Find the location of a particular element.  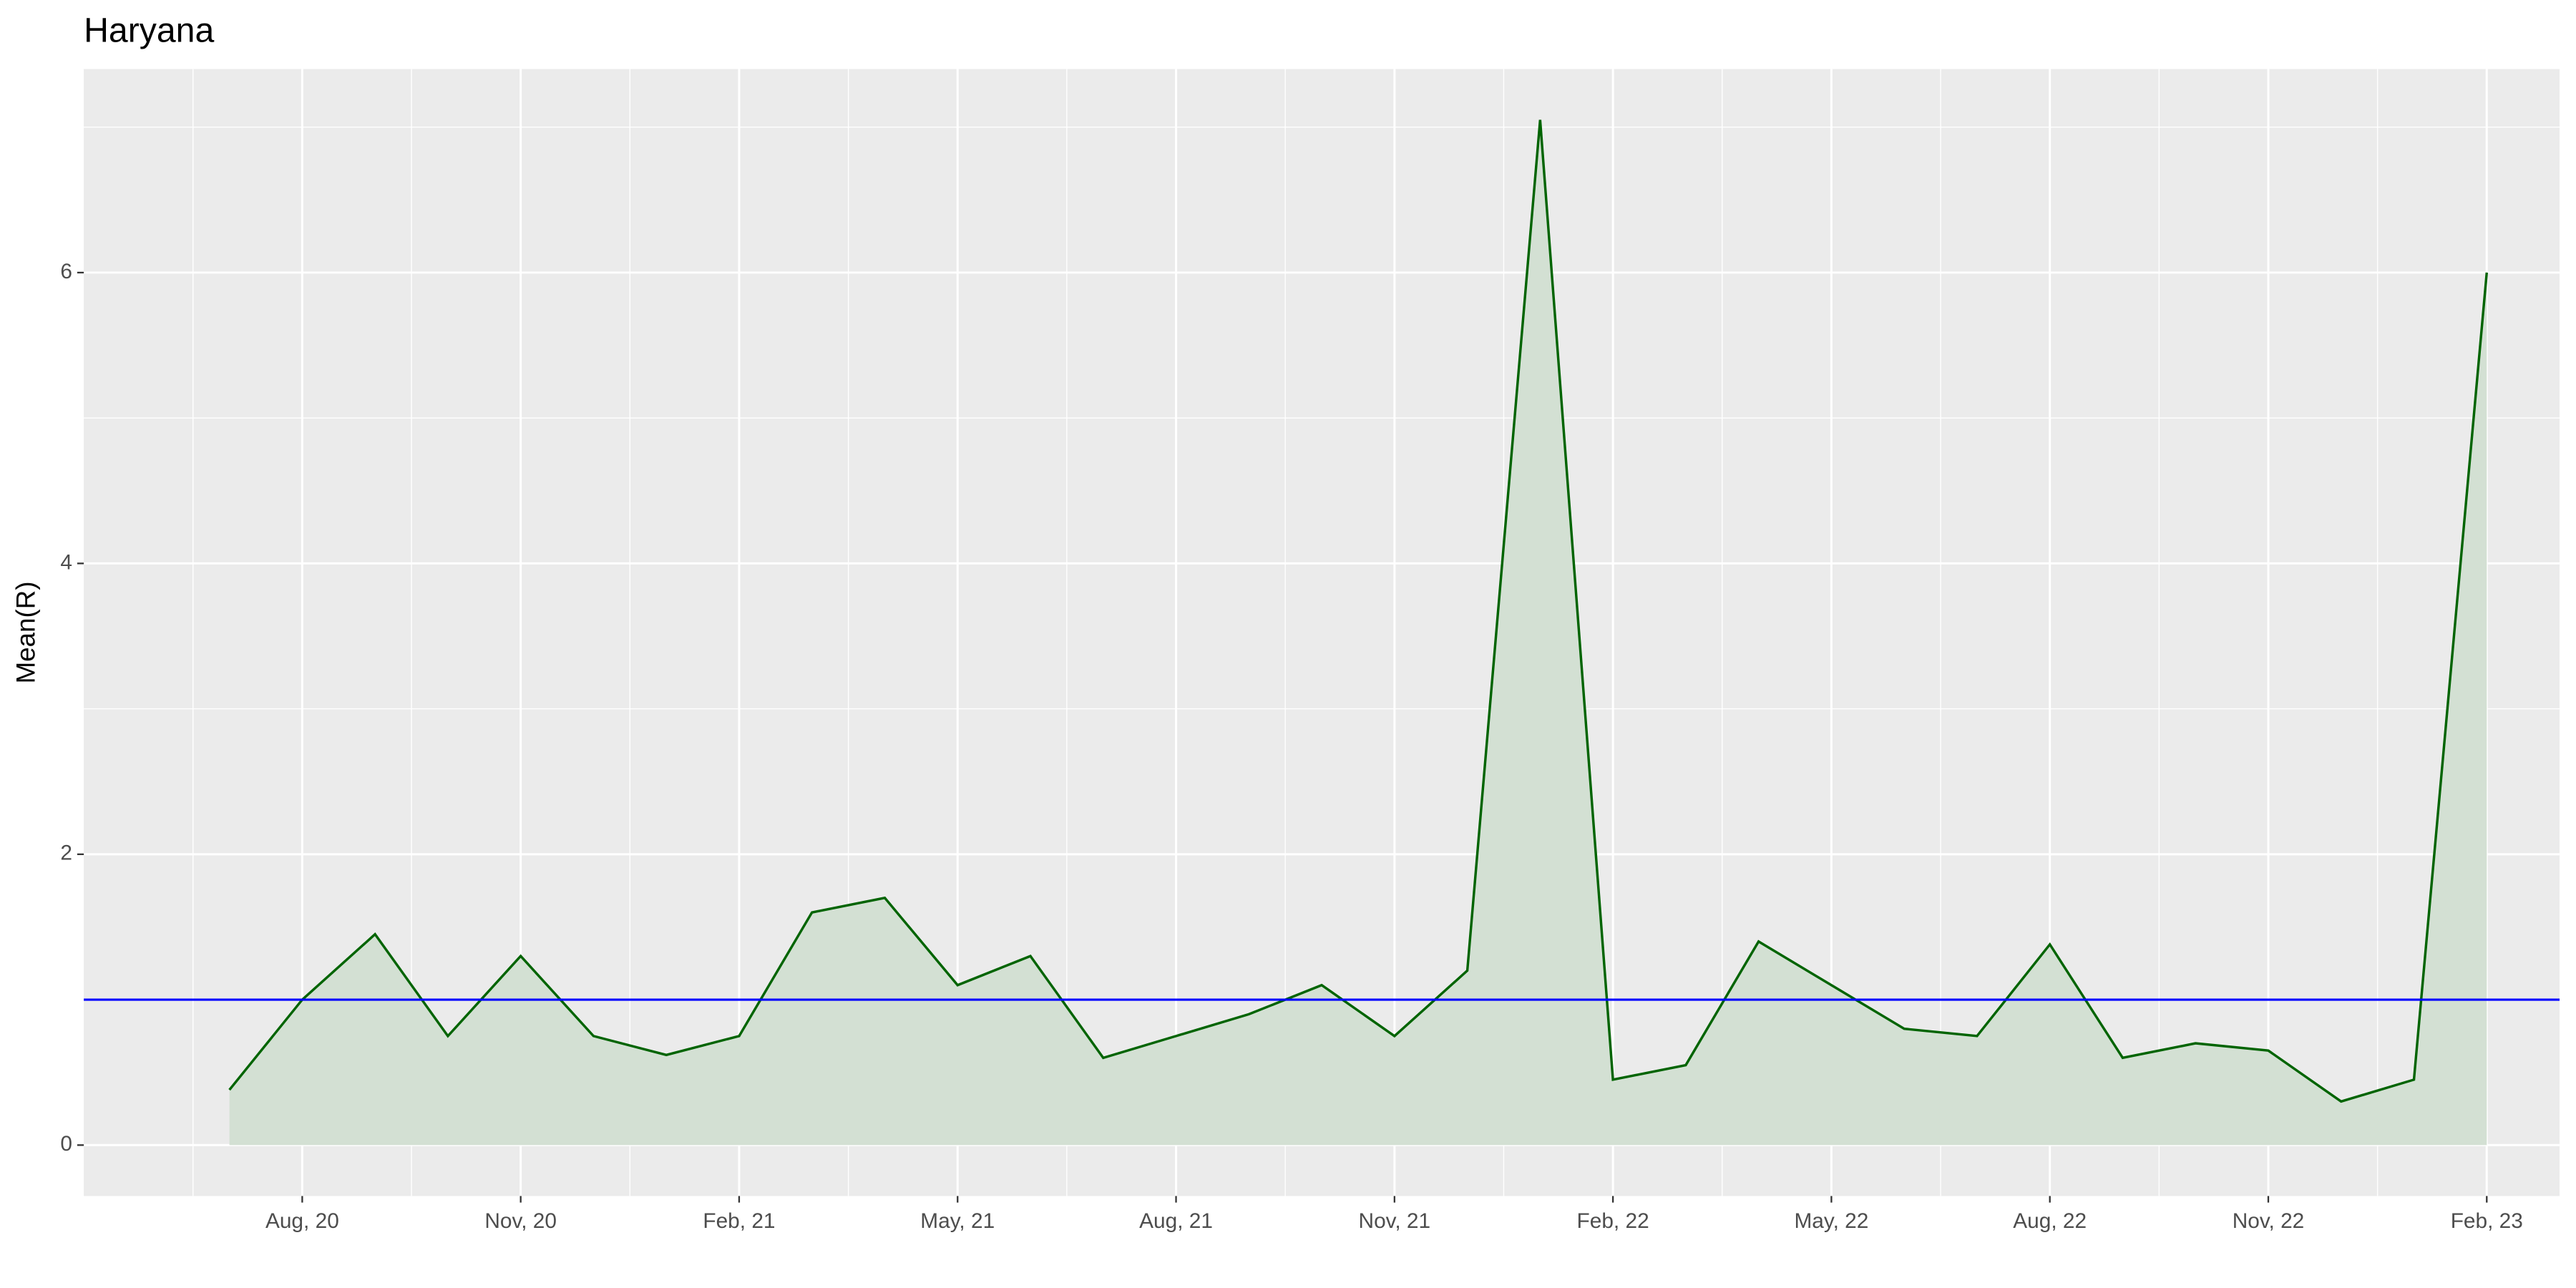

y-tick-label: 0 is located at coordinates (66, 1144).